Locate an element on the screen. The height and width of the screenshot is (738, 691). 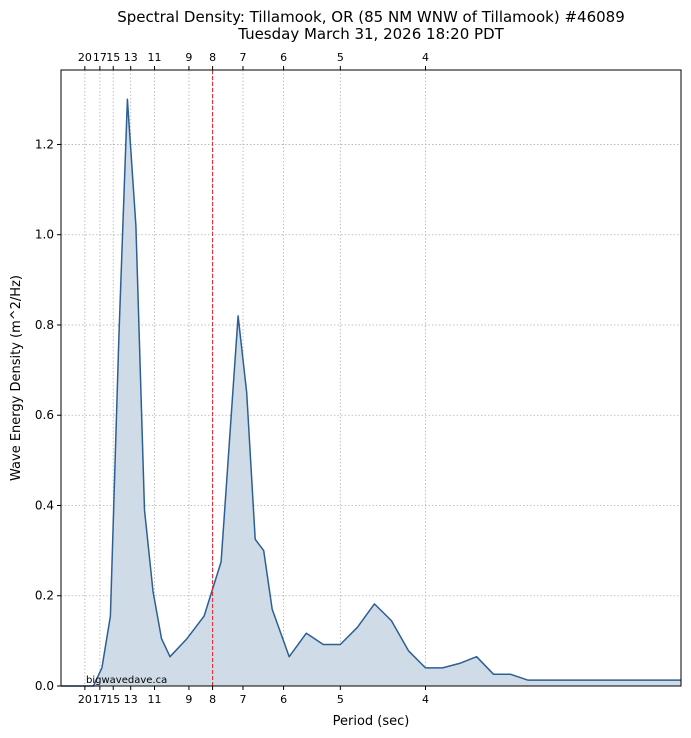
x-tick-label-top: 6 is located at coordinates (283, 57).